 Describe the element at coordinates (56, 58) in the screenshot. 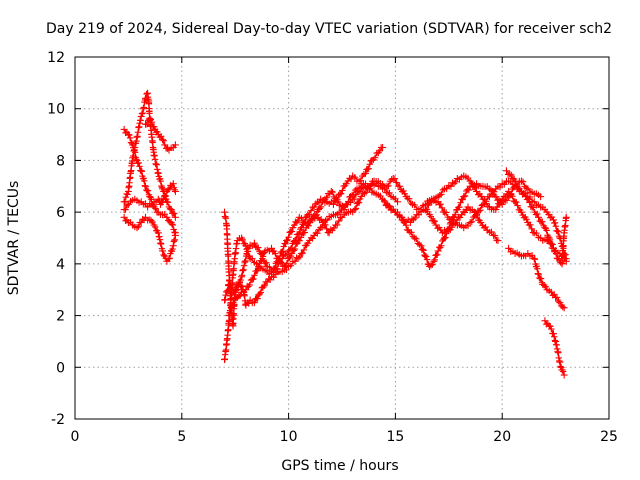

I see `y-tick-label: 12` at that location.